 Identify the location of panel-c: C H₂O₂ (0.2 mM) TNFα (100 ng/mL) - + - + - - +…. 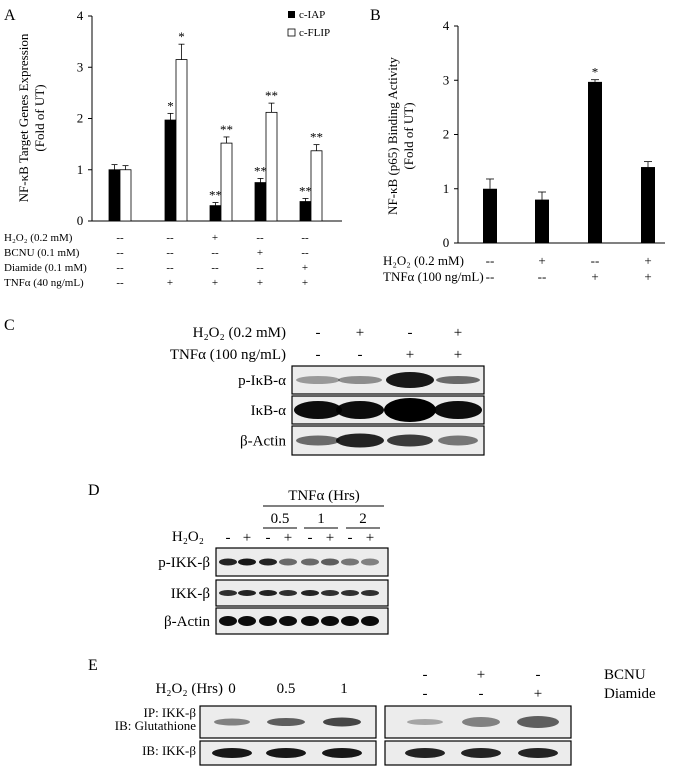
(244, 386).